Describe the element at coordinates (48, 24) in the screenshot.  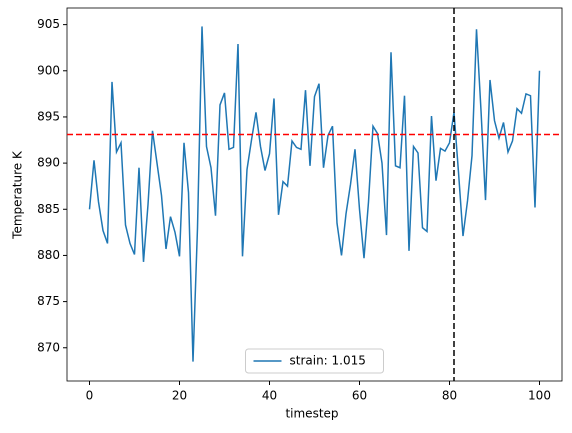
I see `y-tick-label: 905` at that location.